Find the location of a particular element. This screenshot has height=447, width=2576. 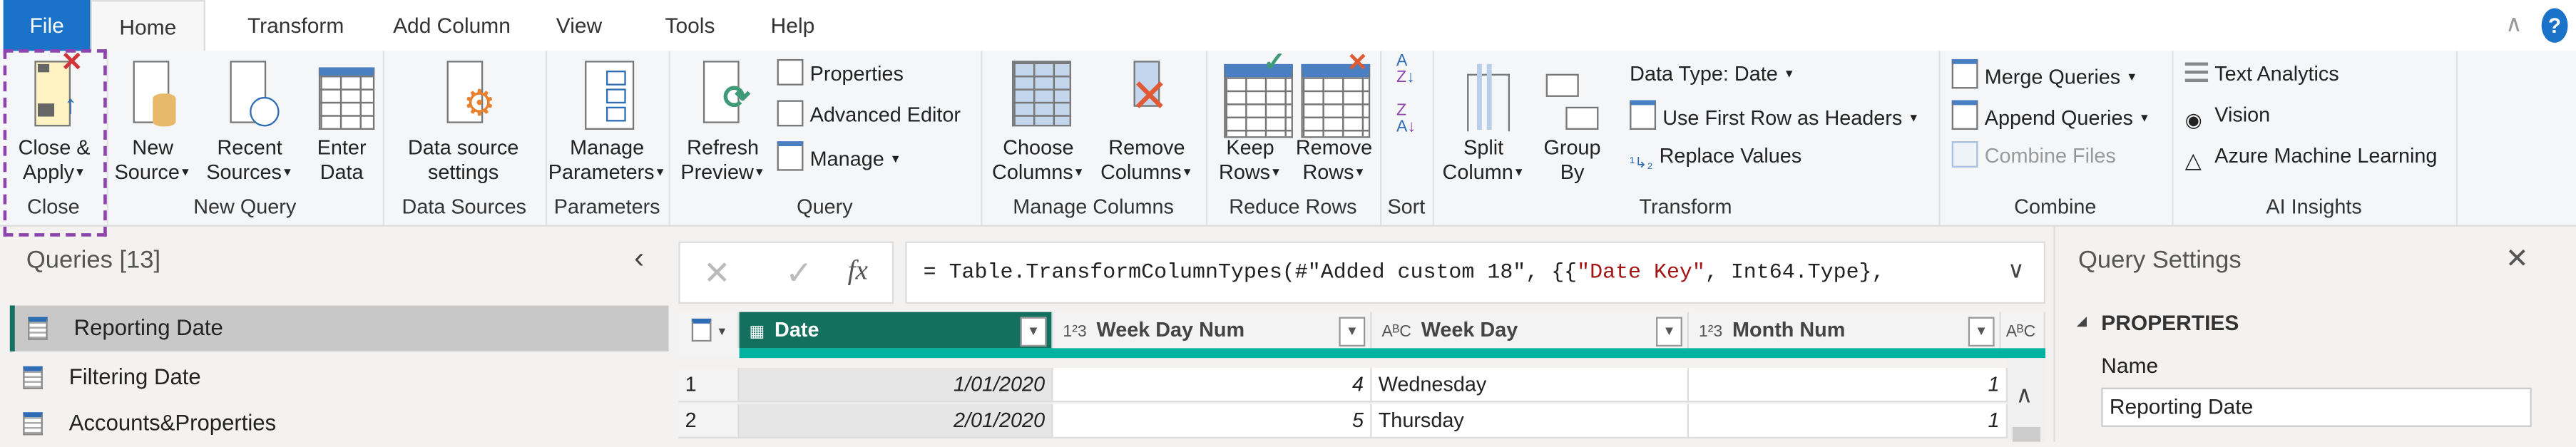

refresh-icon: ⟳ is located at coordinates (722, 94).